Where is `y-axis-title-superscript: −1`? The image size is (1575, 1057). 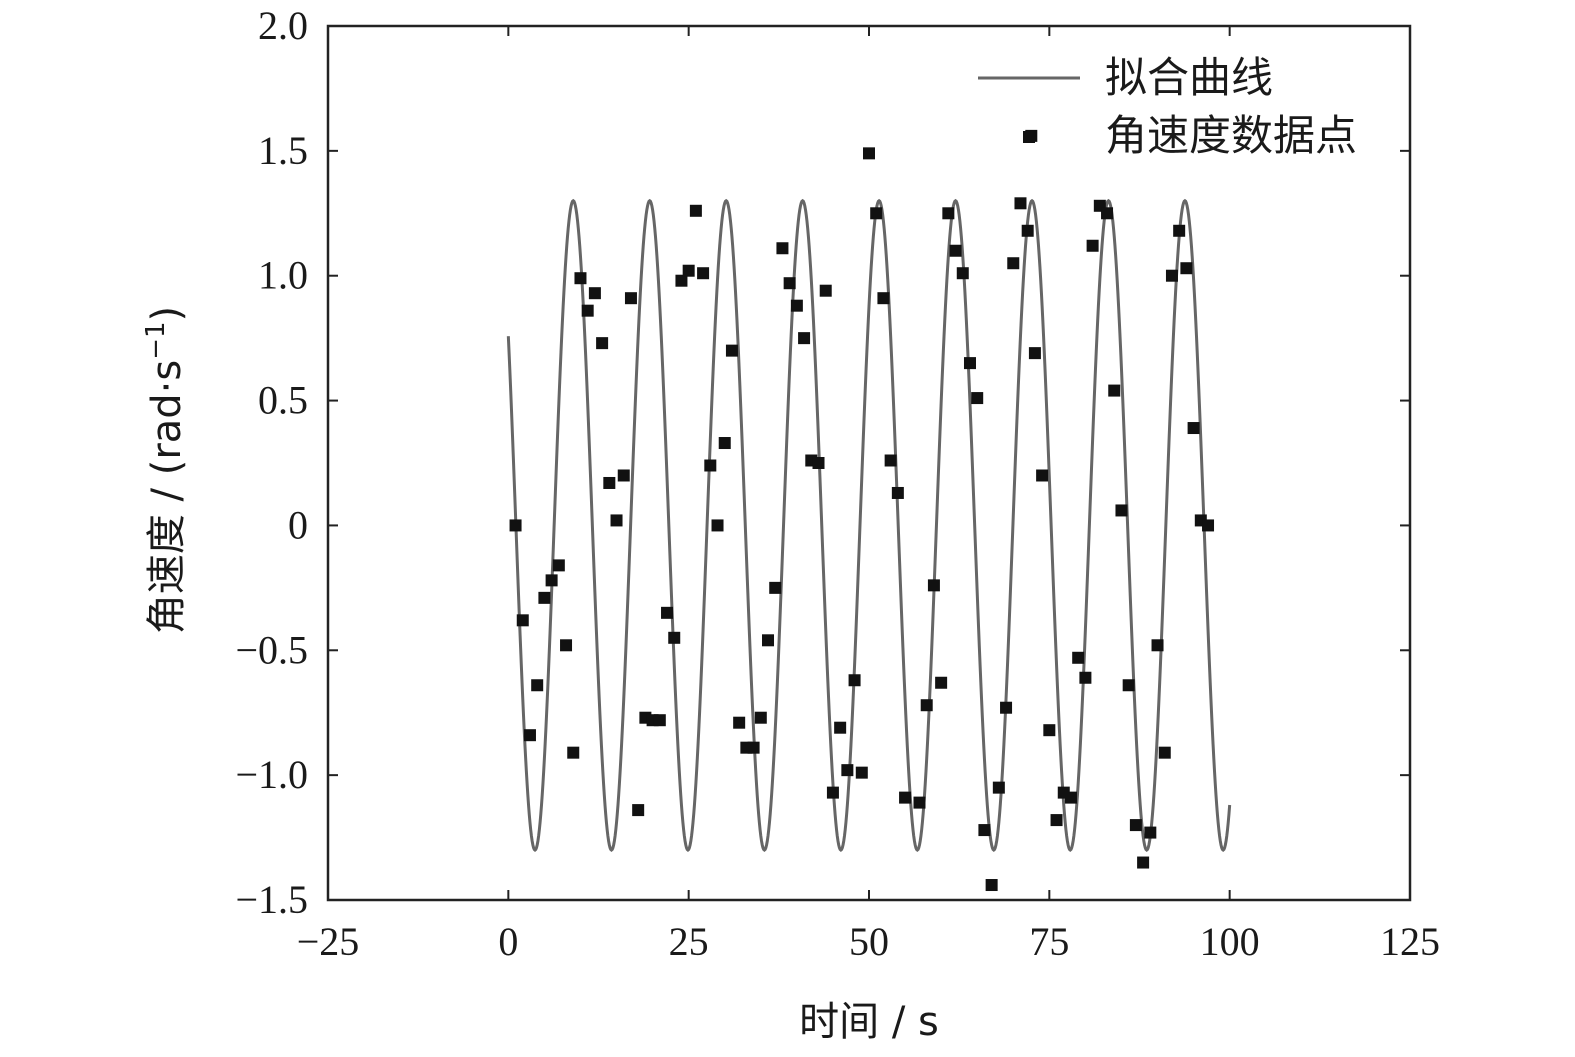 y-axis-title-superscript: −1 is located at coordinates (156, 340).